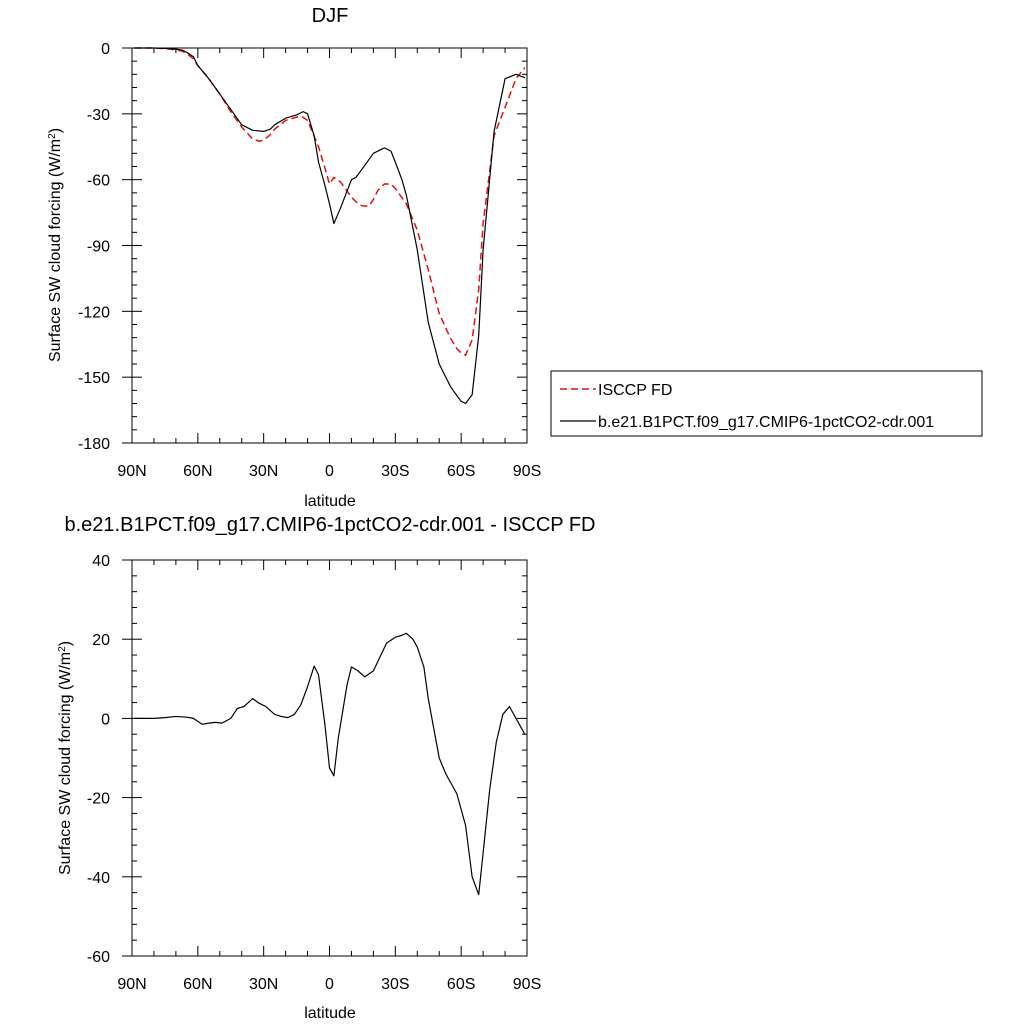 The image size is (1024, 1024). What do you see at coordinates (395, 984) in the screenshot?
I see `bottom-x-tick-label: 30S` at bounding box center [395, 984].